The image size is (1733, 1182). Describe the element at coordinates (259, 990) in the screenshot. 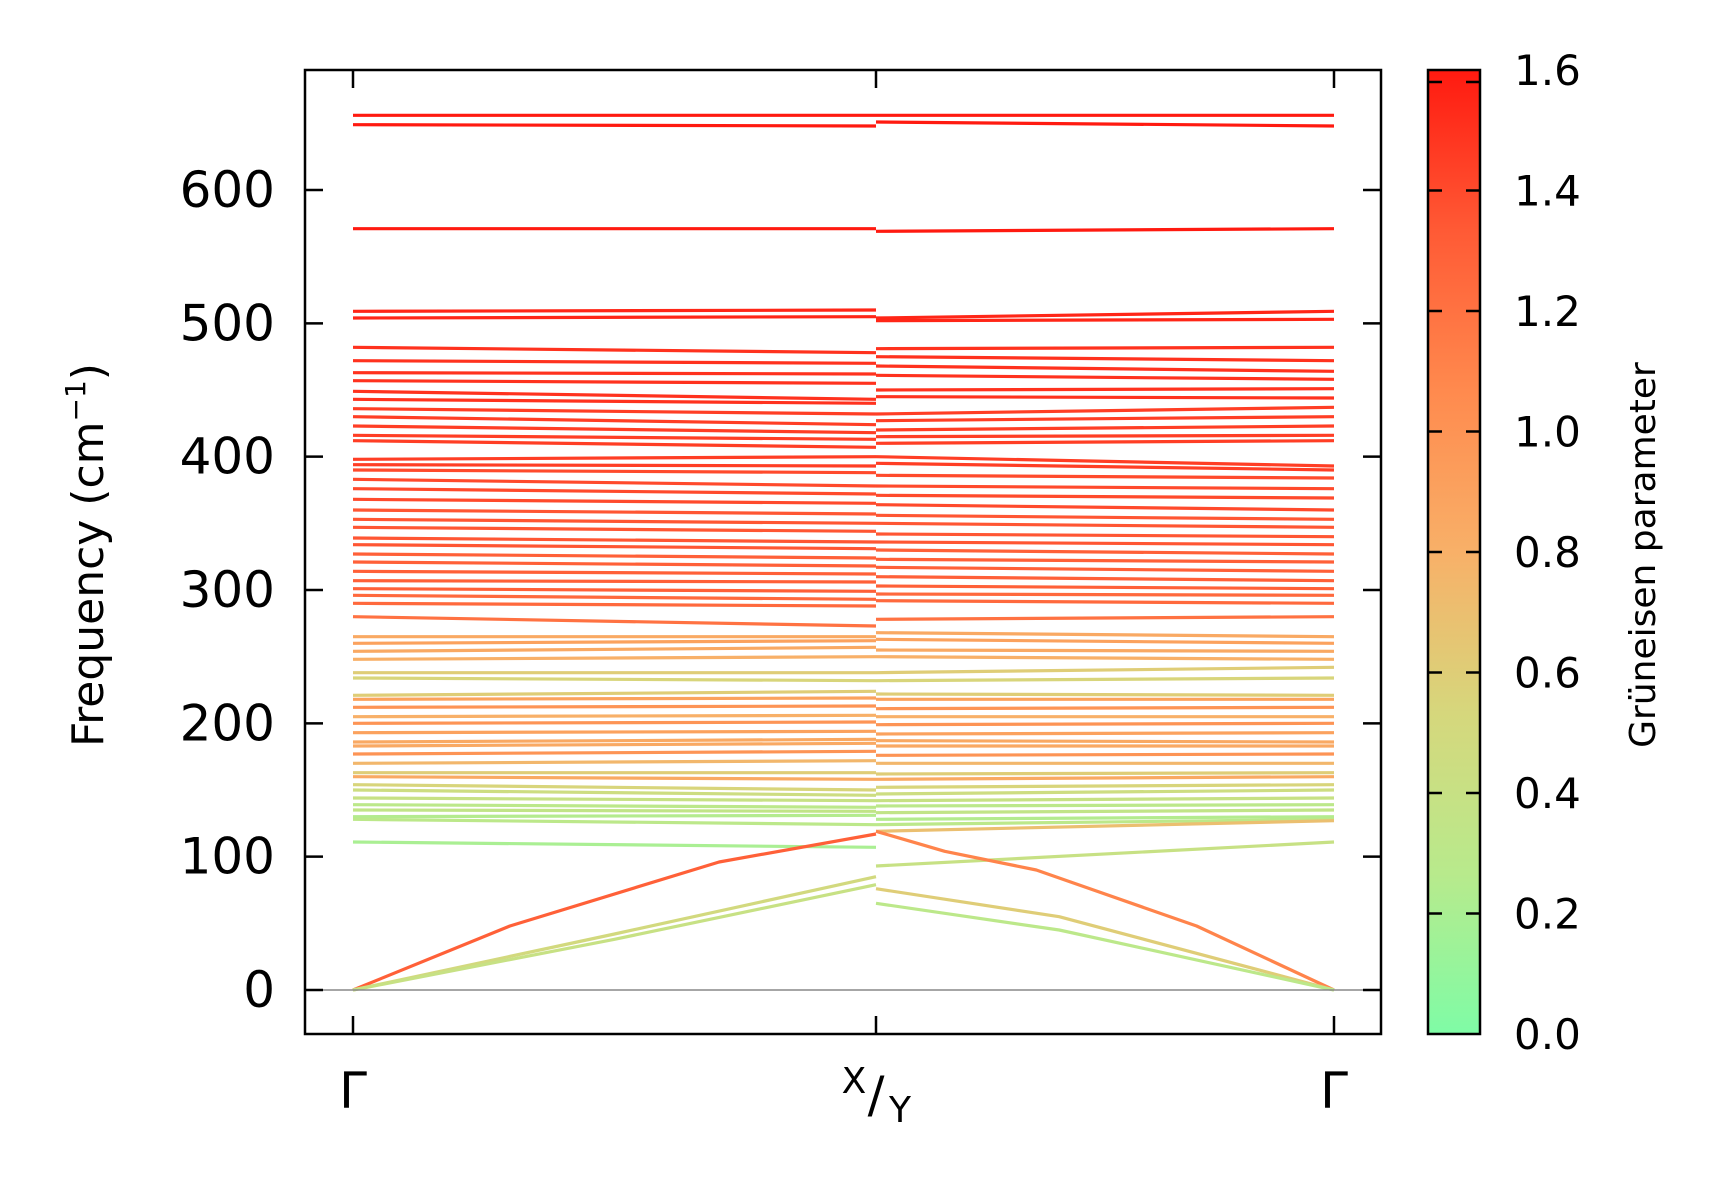

I see `y-tick-label: 0` at that location.